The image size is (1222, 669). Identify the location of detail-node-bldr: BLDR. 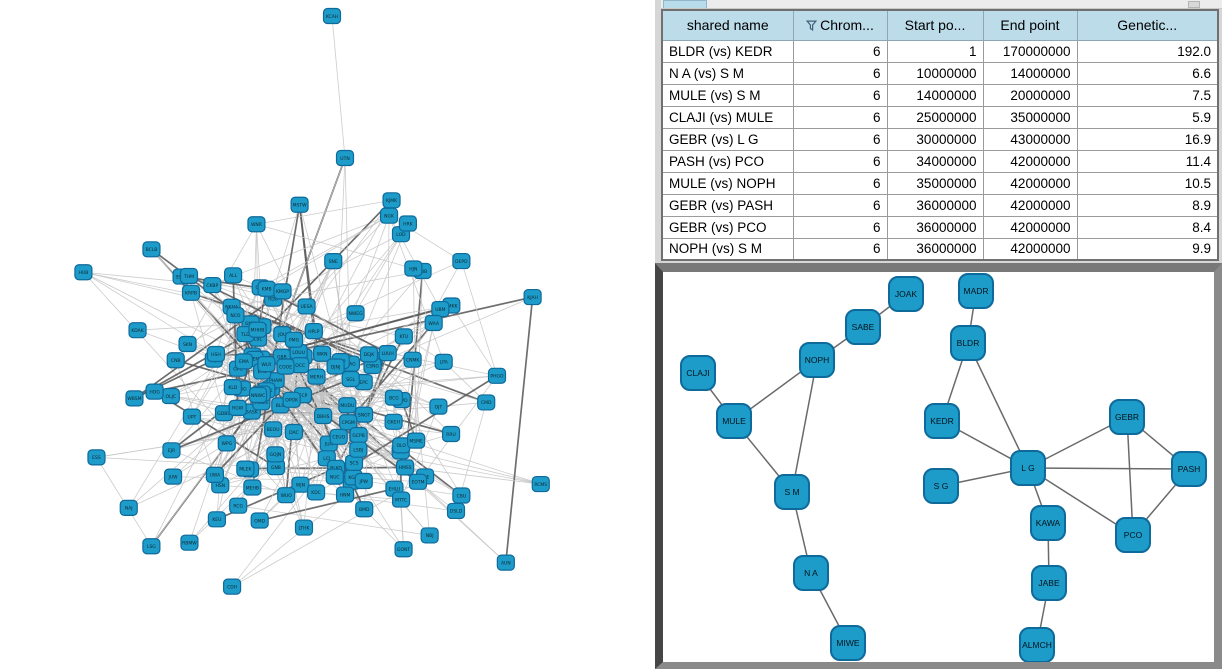
(968, 343).